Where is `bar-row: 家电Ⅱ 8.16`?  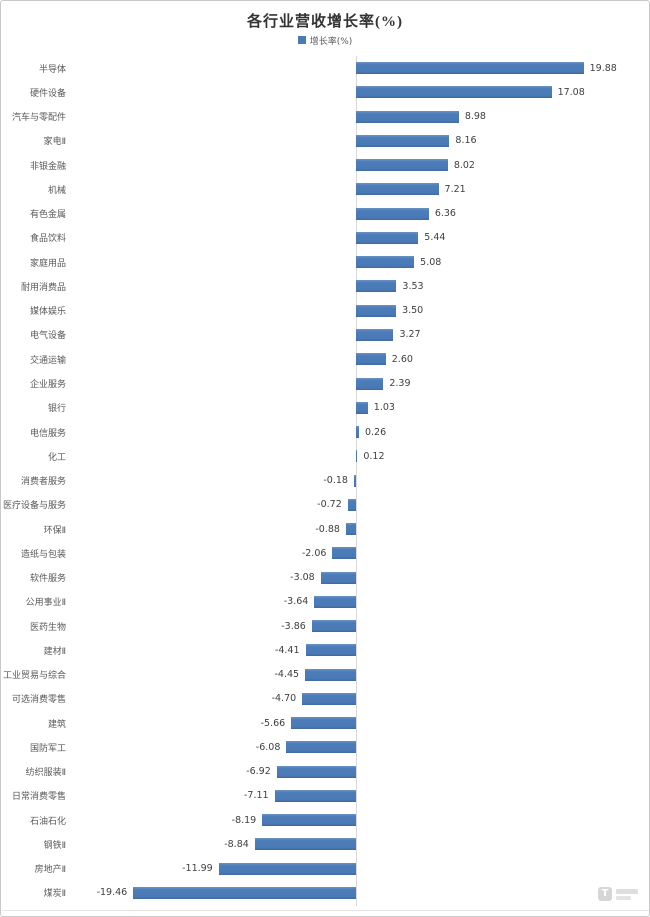 bar-row: 家电Ⅱ 8.16 is located at coordinates (325, 141).